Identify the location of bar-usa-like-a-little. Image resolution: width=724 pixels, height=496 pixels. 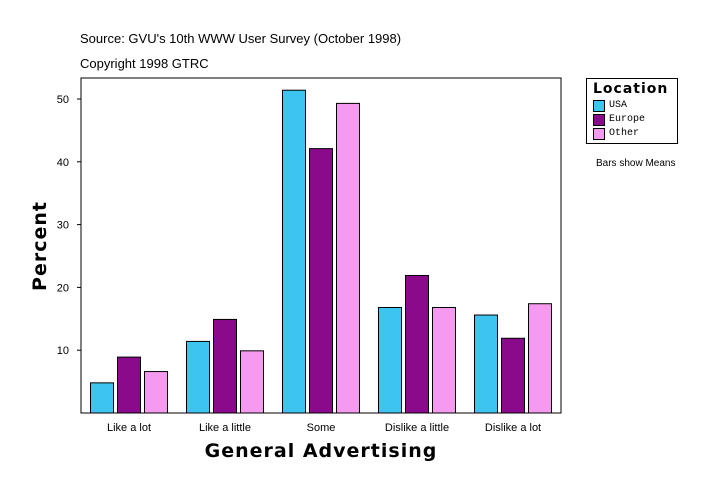
(198, 377).